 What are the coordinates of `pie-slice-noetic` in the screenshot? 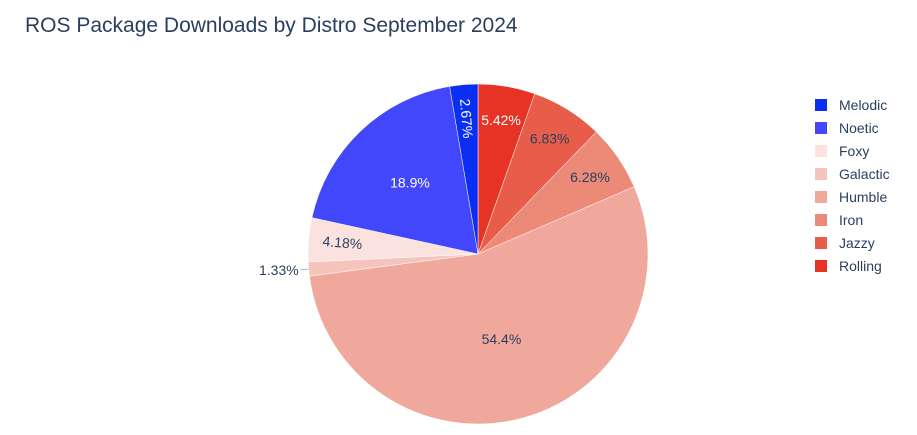 It's located at (395, 170).